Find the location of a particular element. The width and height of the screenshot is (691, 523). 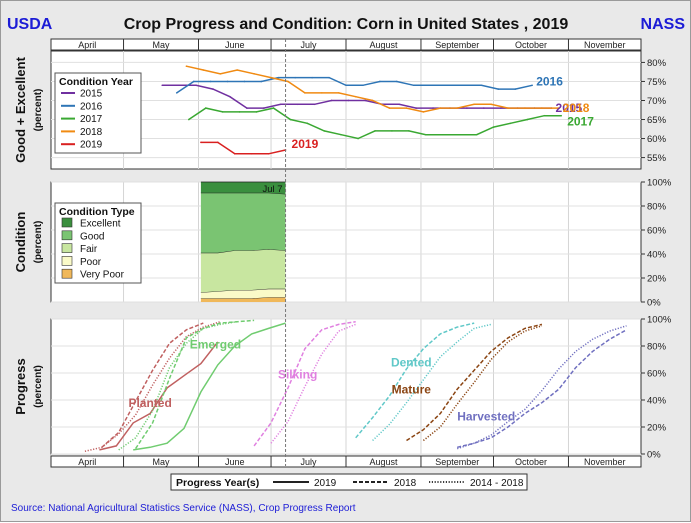

progress-ytick-label: 100% is located at coordinates (659, 320).